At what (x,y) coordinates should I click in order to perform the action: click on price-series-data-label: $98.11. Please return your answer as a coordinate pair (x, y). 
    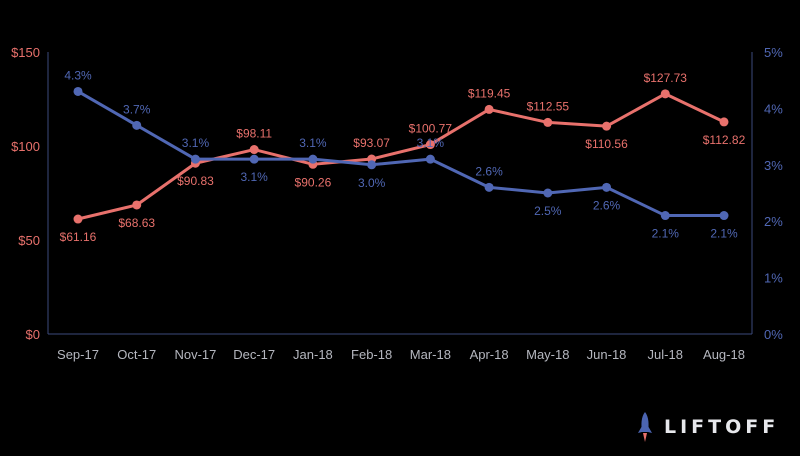
    Looking at the image, I should click on (254, 134).